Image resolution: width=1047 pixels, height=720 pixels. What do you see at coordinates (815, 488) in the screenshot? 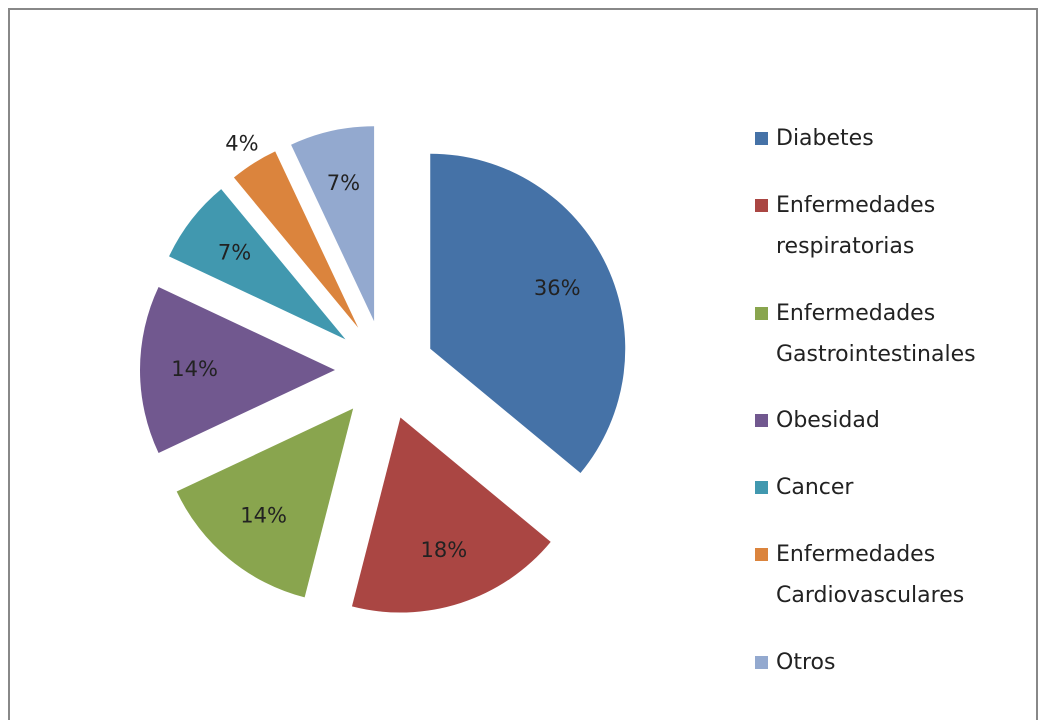
I see `legend-label: Cancer` at bounding box center [815, 488].